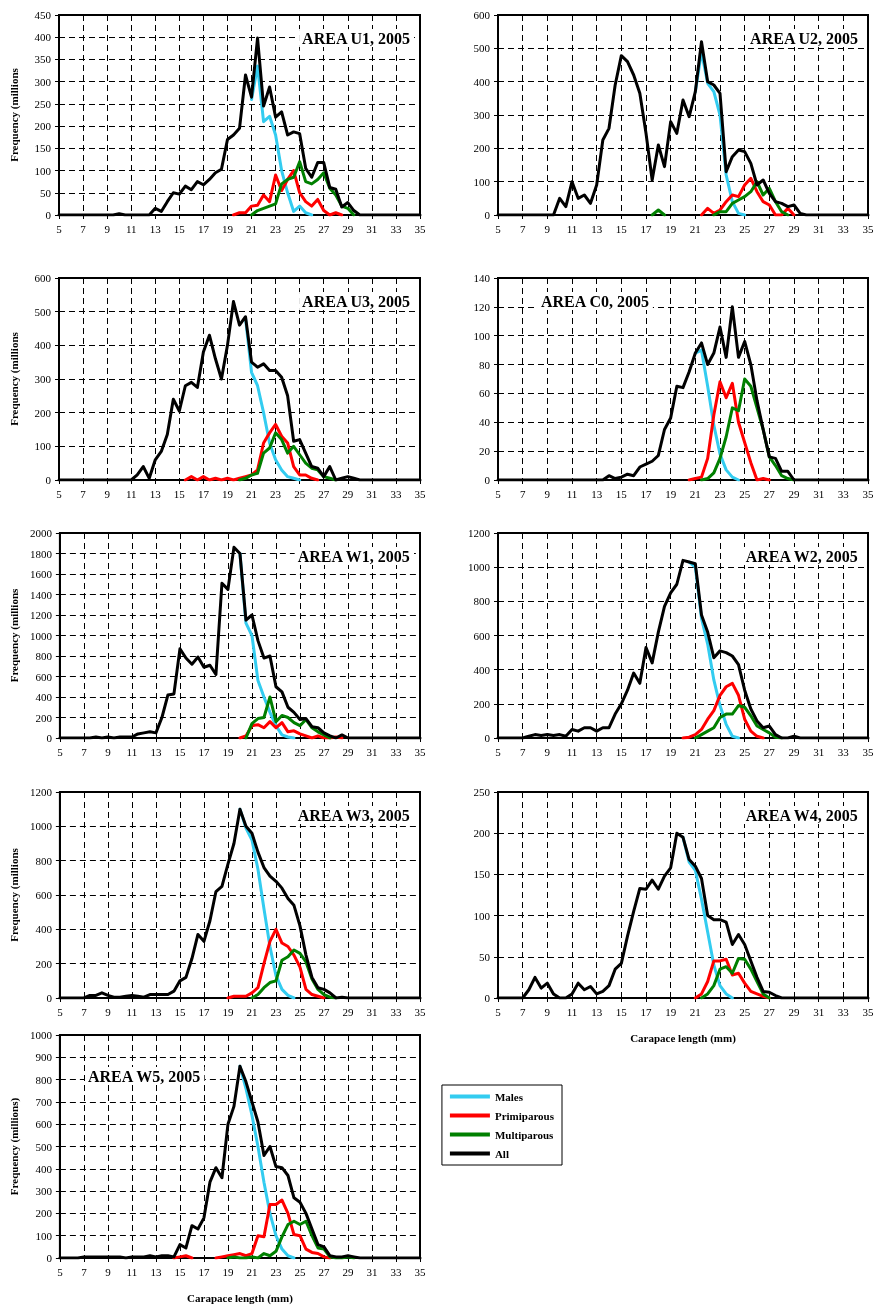  Describe the element at coordinates (356, 301) in the screenshot. I see `text: AREA U3, 2005` at that location.